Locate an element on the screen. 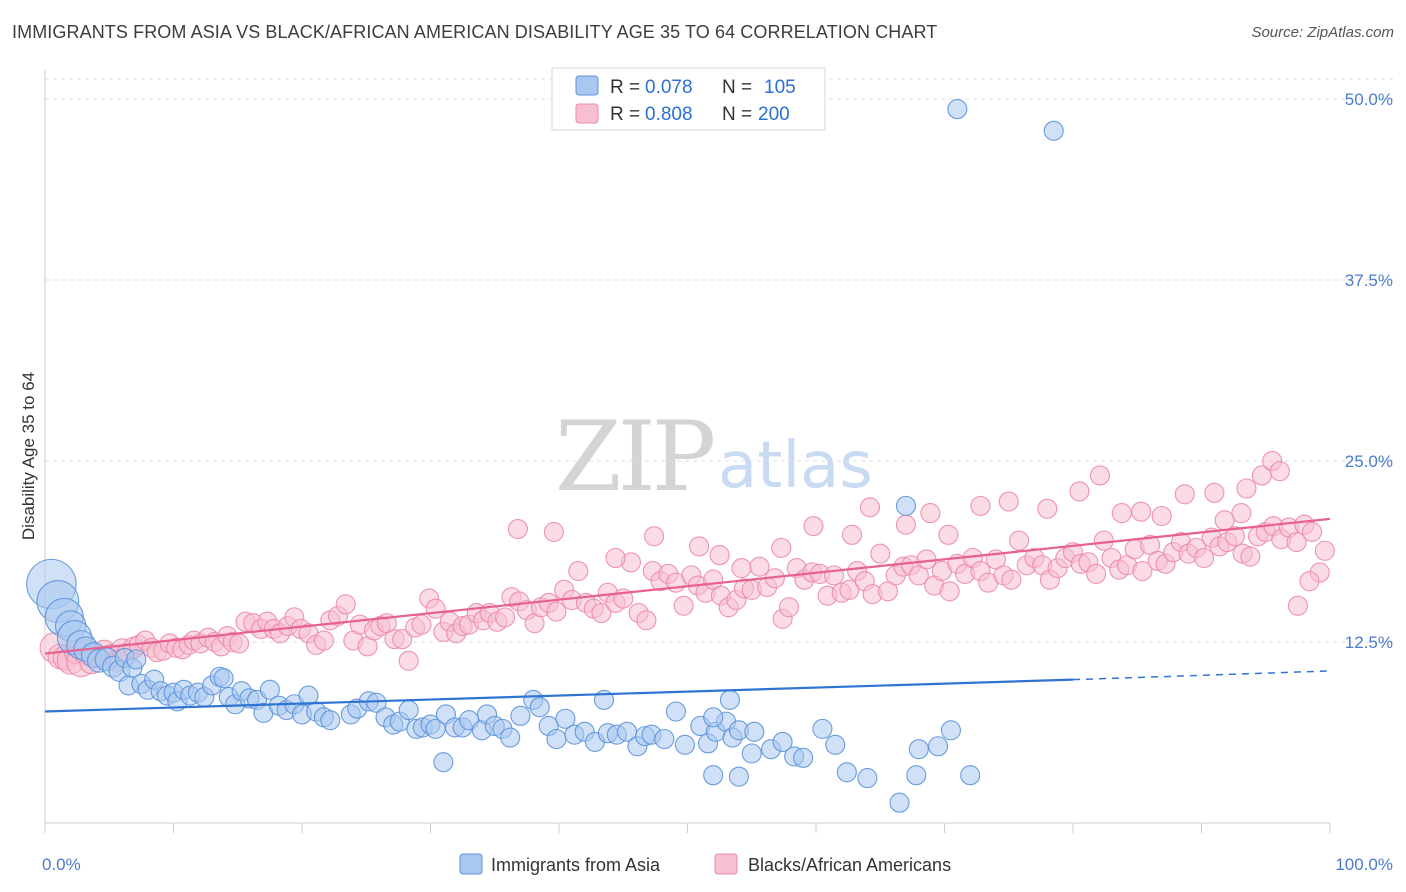  legend-swatch-pink is located at coordinates (587, 113).